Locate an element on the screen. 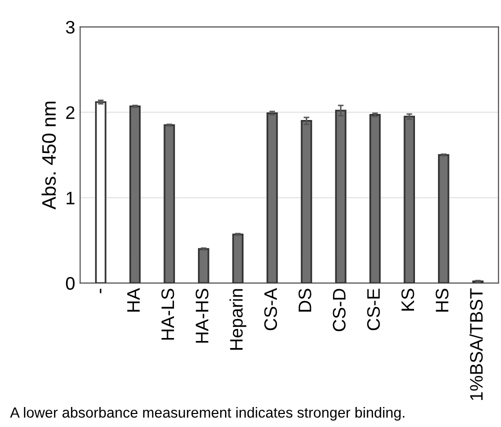  x-tick-label: CS-E is located at coordinates (373, 309).